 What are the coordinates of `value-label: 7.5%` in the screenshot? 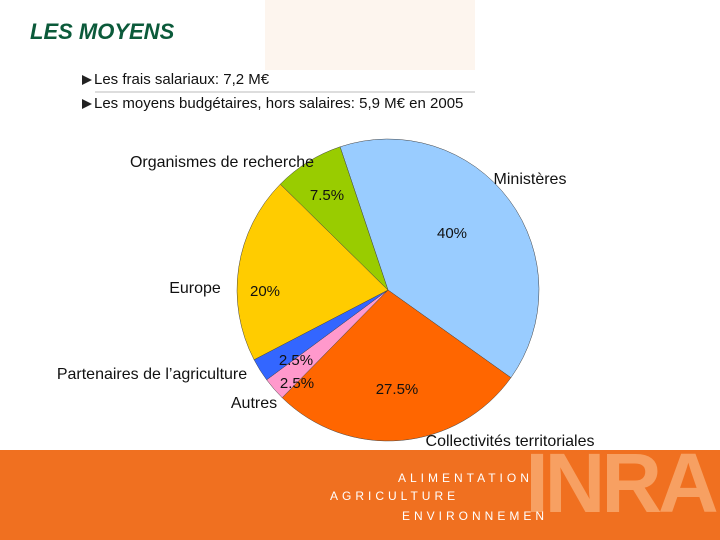 It's located at (327, 195).